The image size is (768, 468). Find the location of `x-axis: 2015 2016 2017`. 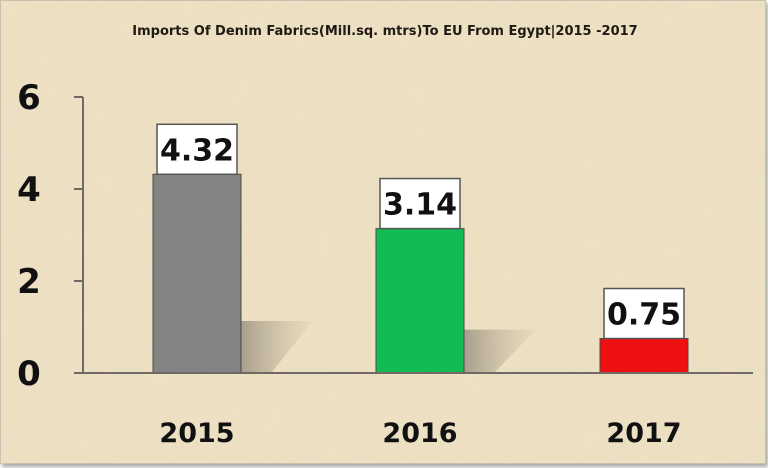

x-axis: 2015 2016 2017 is located at coordinates (418, 410).